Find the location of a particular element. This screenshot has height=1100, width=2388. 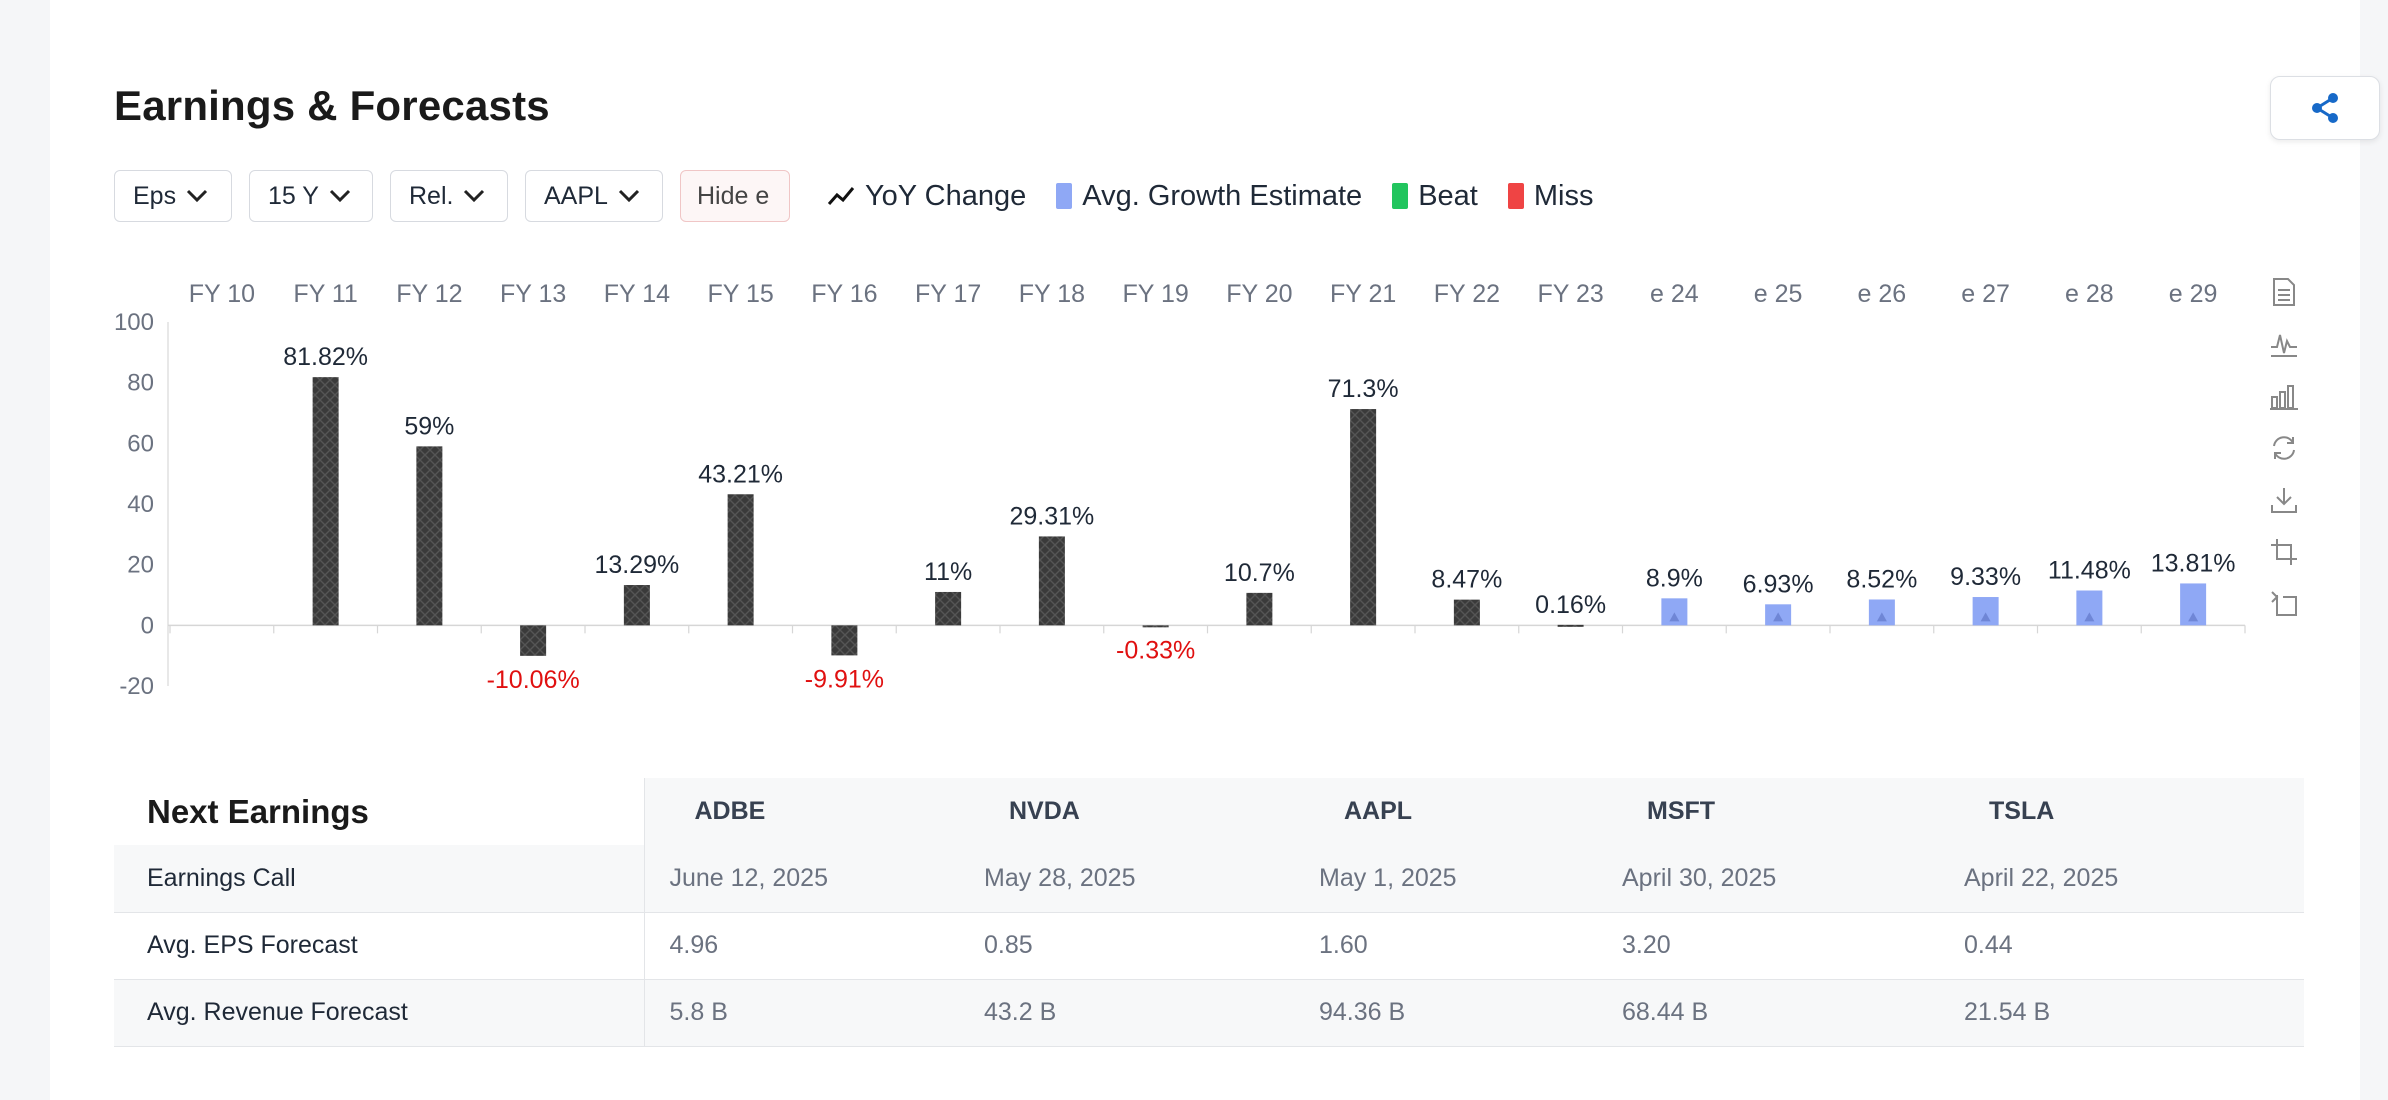

refresh-icon is located at coordinates (2284, 448).